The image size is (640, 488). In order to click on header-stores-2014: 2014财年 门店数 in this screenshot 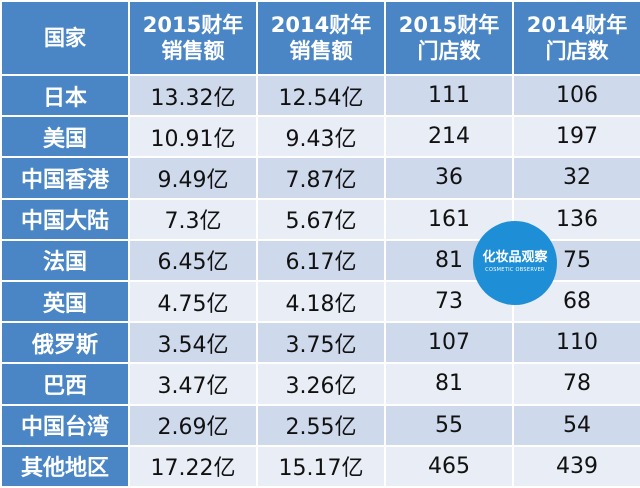, I will do `click(576, 38)`.